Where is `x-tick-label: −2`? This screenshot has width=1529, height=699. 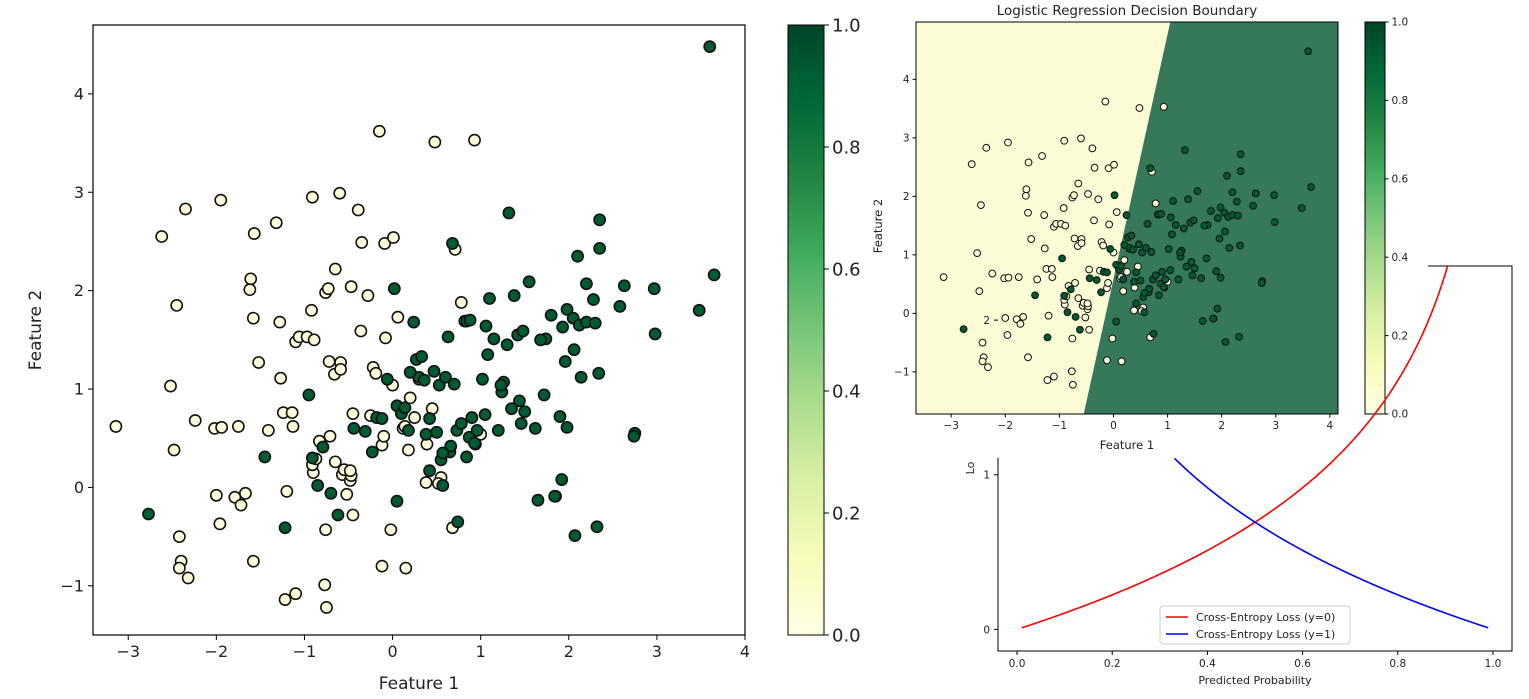 x-tick-label: −2 is located at coordinates (217, 651).